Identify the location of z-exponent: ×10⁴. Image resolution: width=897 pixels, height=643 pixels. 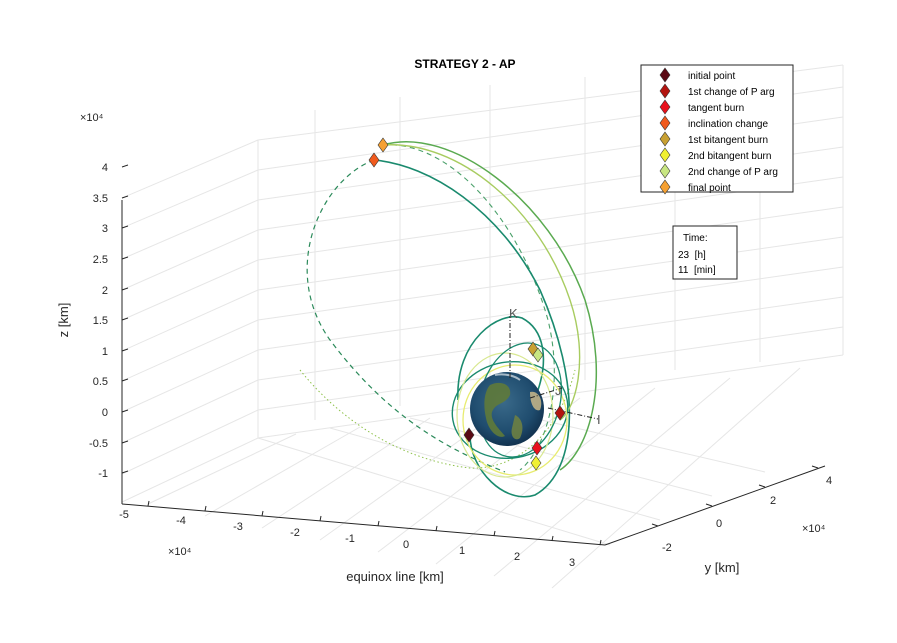
(92, 118).